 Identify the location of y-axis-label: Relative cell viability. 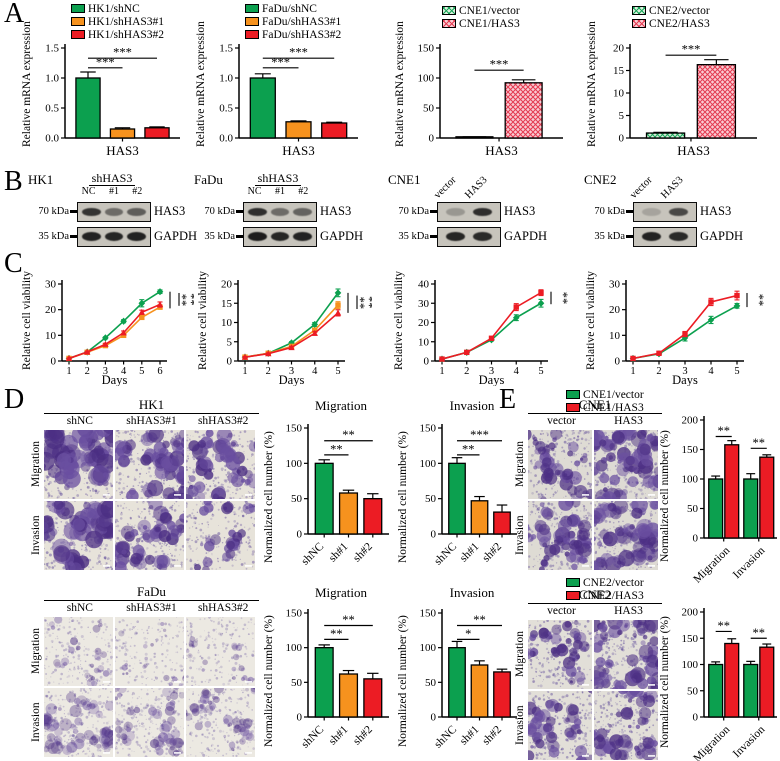
(27, 321).